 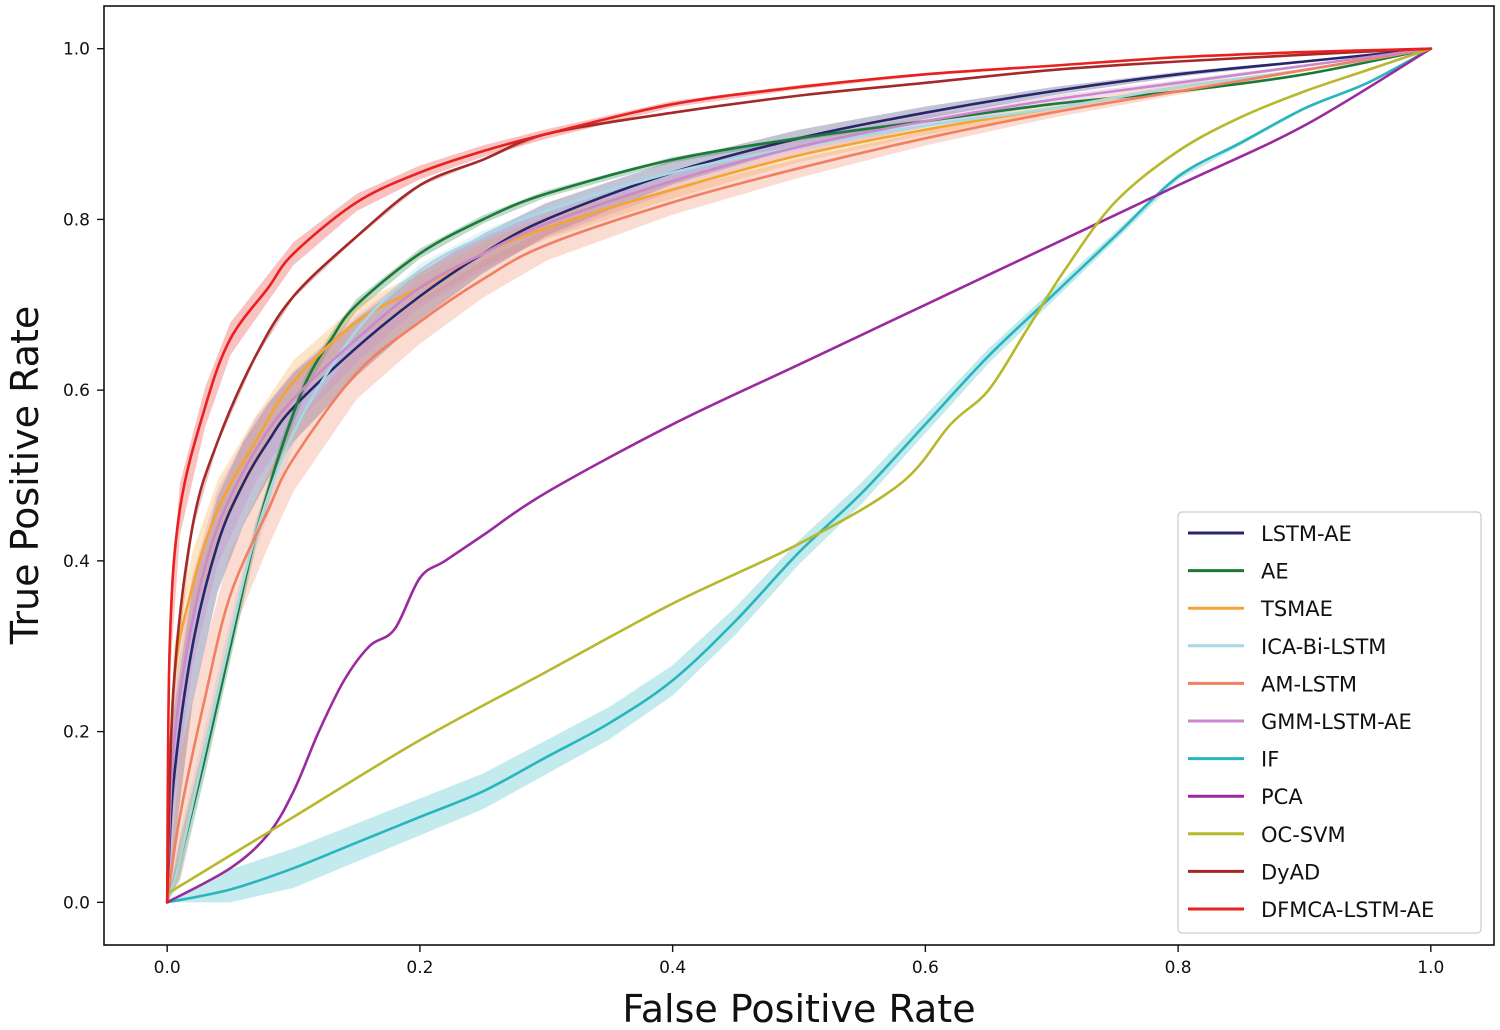 What do you see at coordinates (76, 391) in the screenshot?
I see `y-tick-label: 0.6` at bounding box center [76, 391].